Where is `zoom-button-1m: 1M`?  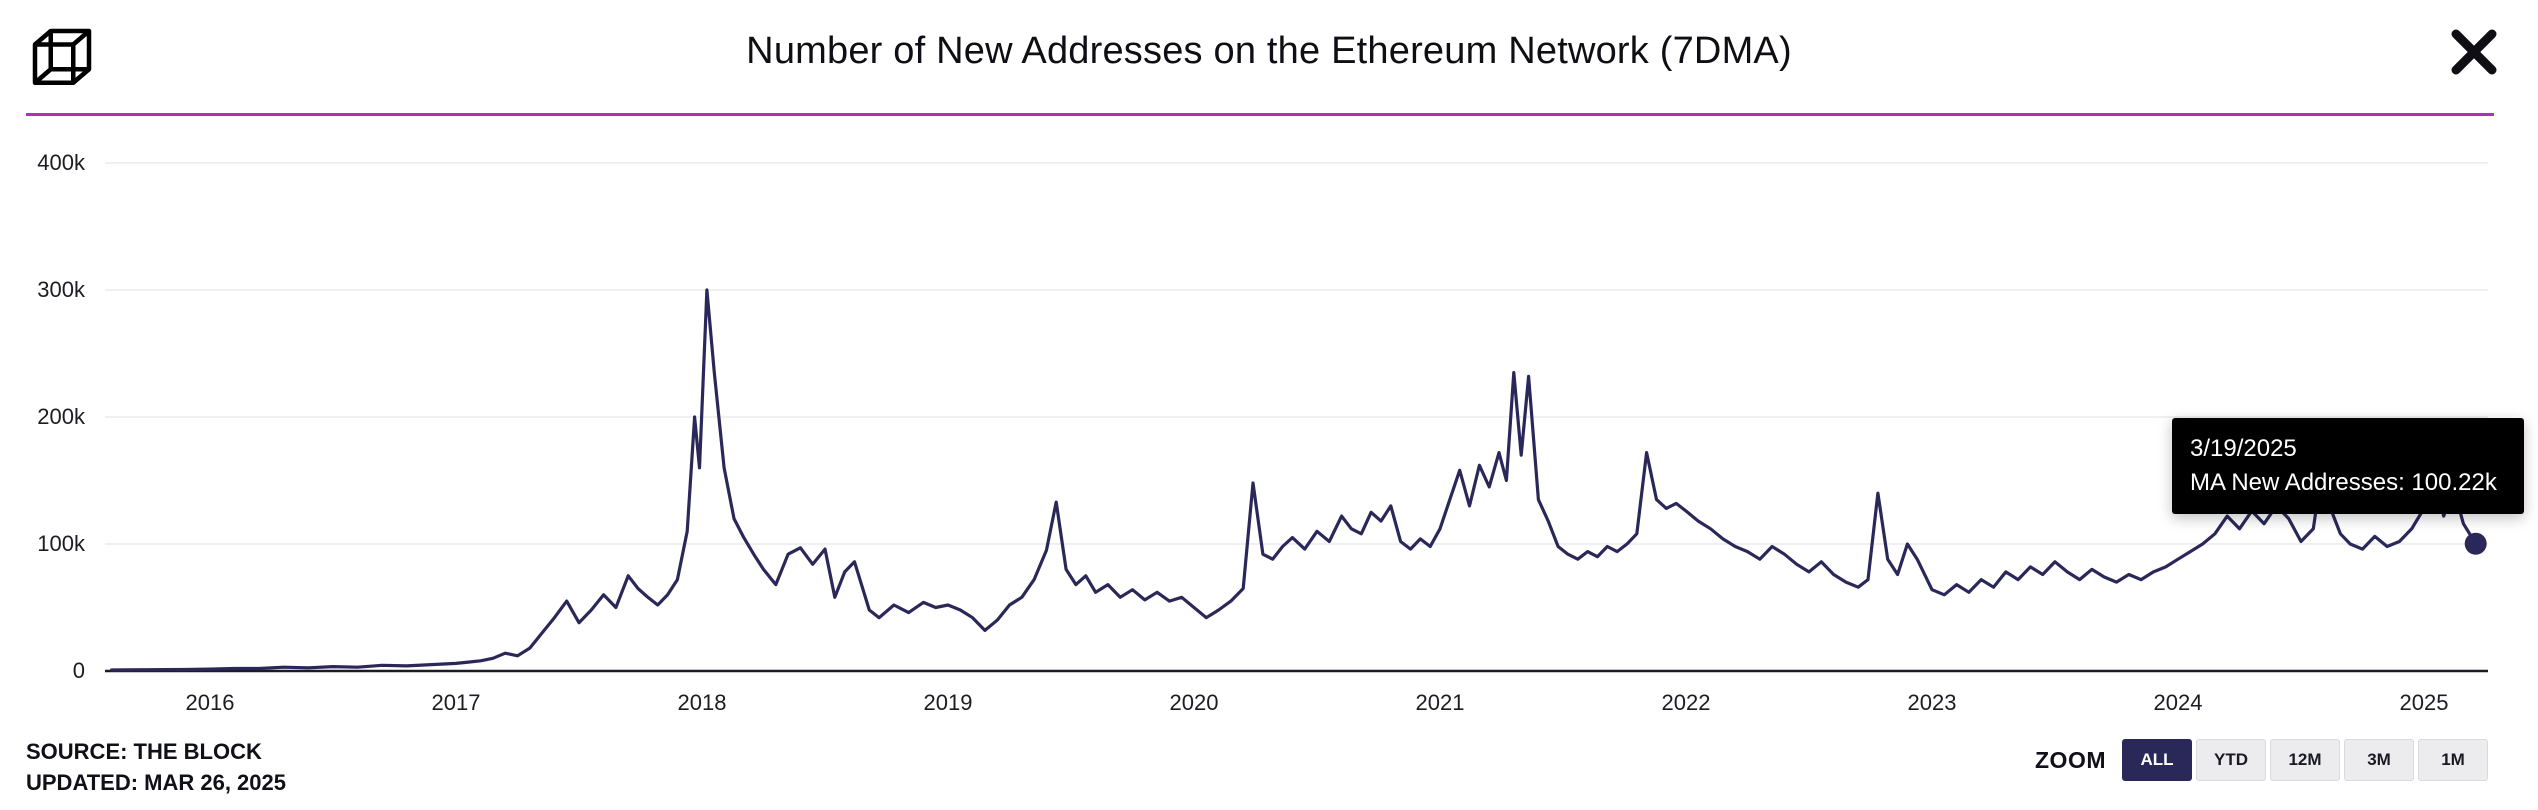 zoom-button-1m: 1M is located at coordinates (2453, 760).